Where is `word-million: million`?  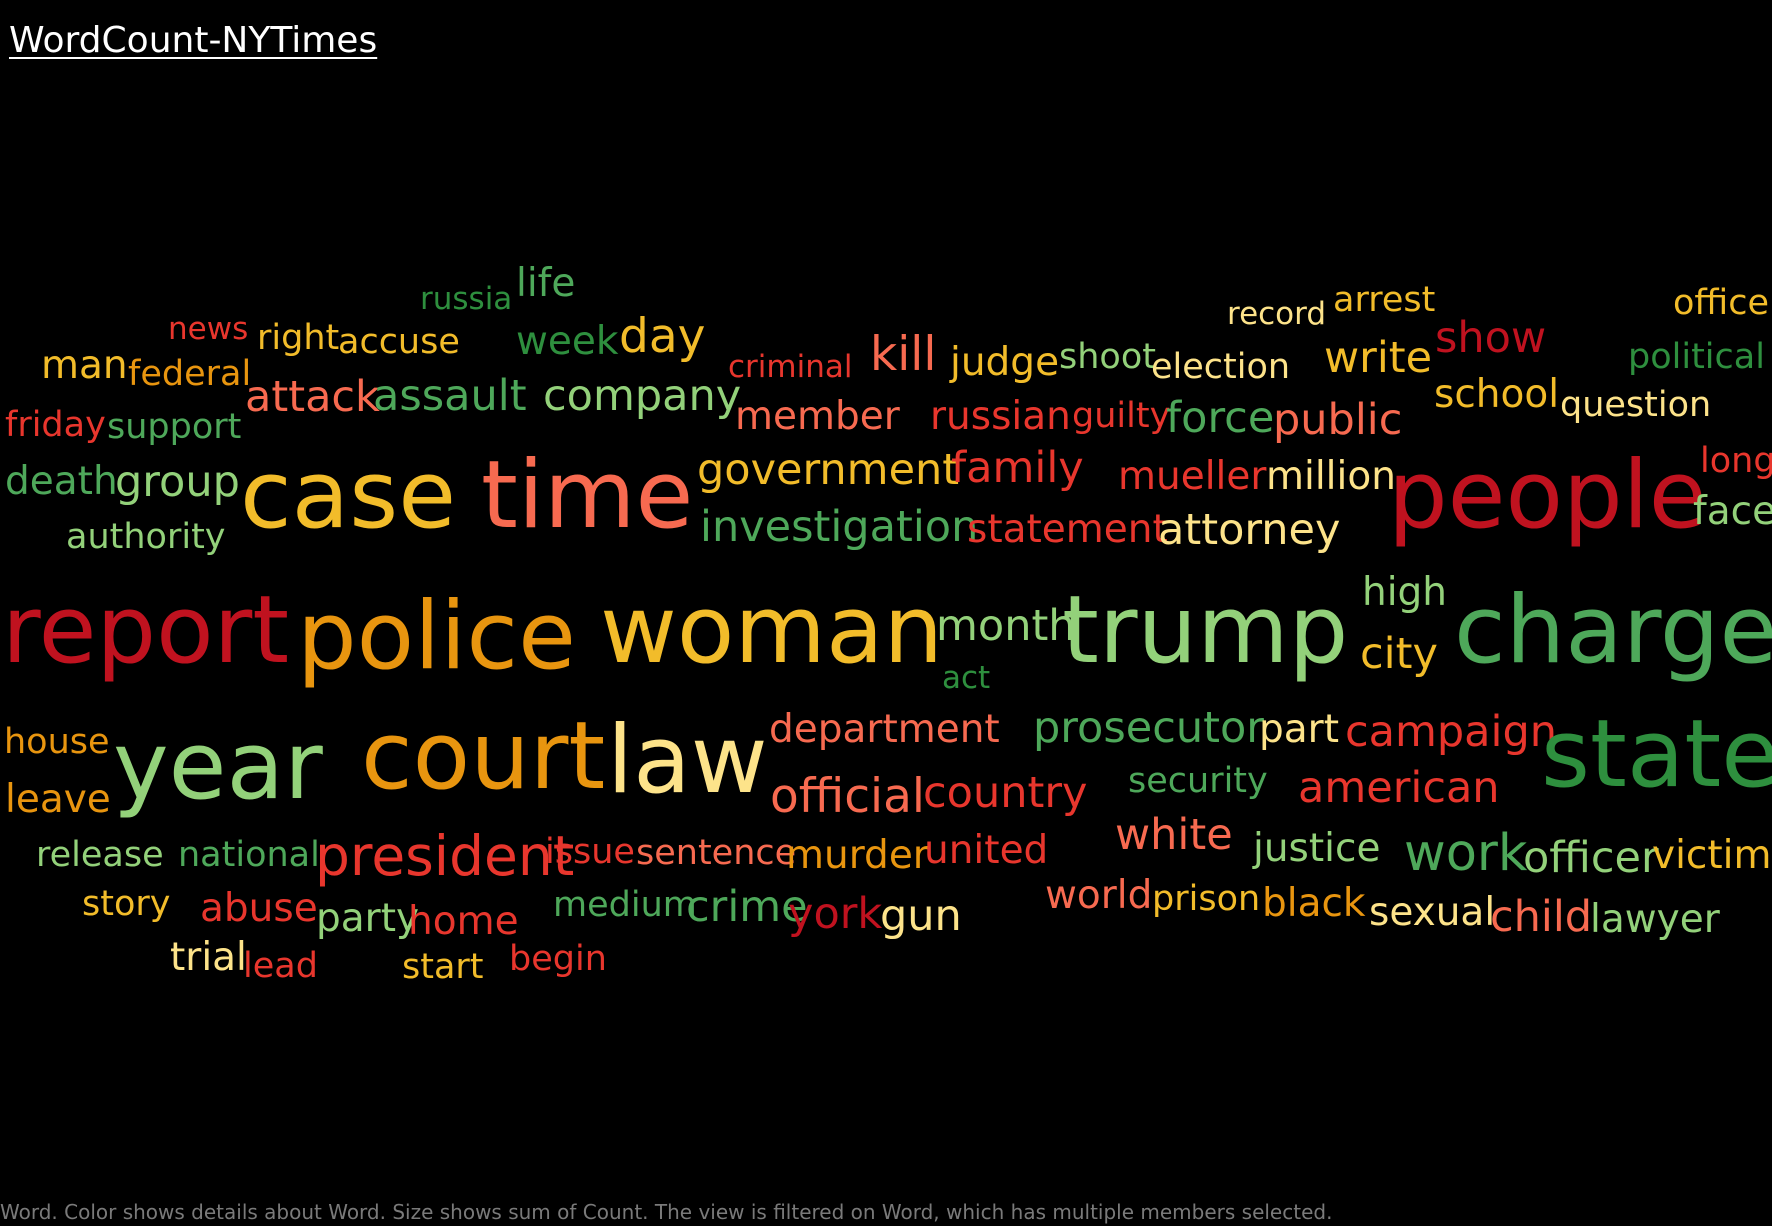 word-million: million is located at coordinates (1331, 476).